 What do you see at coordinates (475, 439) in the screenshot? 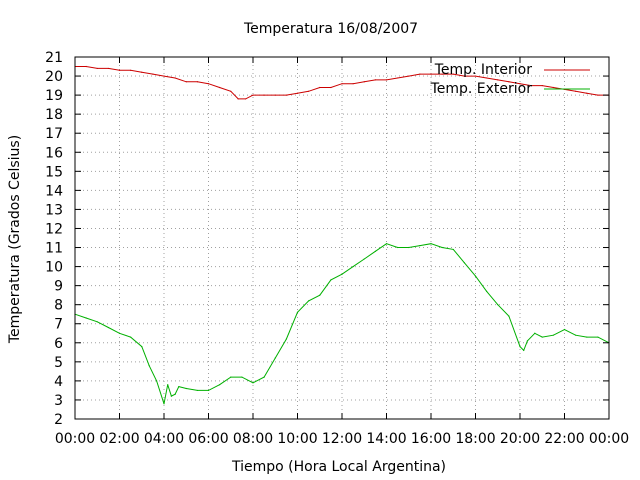
I see `x-tick-label: 18:00` at bounding box center [475, 439].